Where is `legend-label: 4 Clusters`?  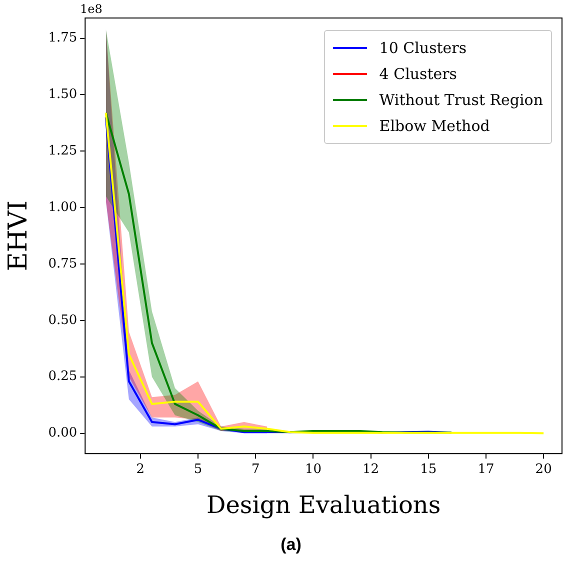 legend-label: 4 Clusters is located at coordinates (418, 74).